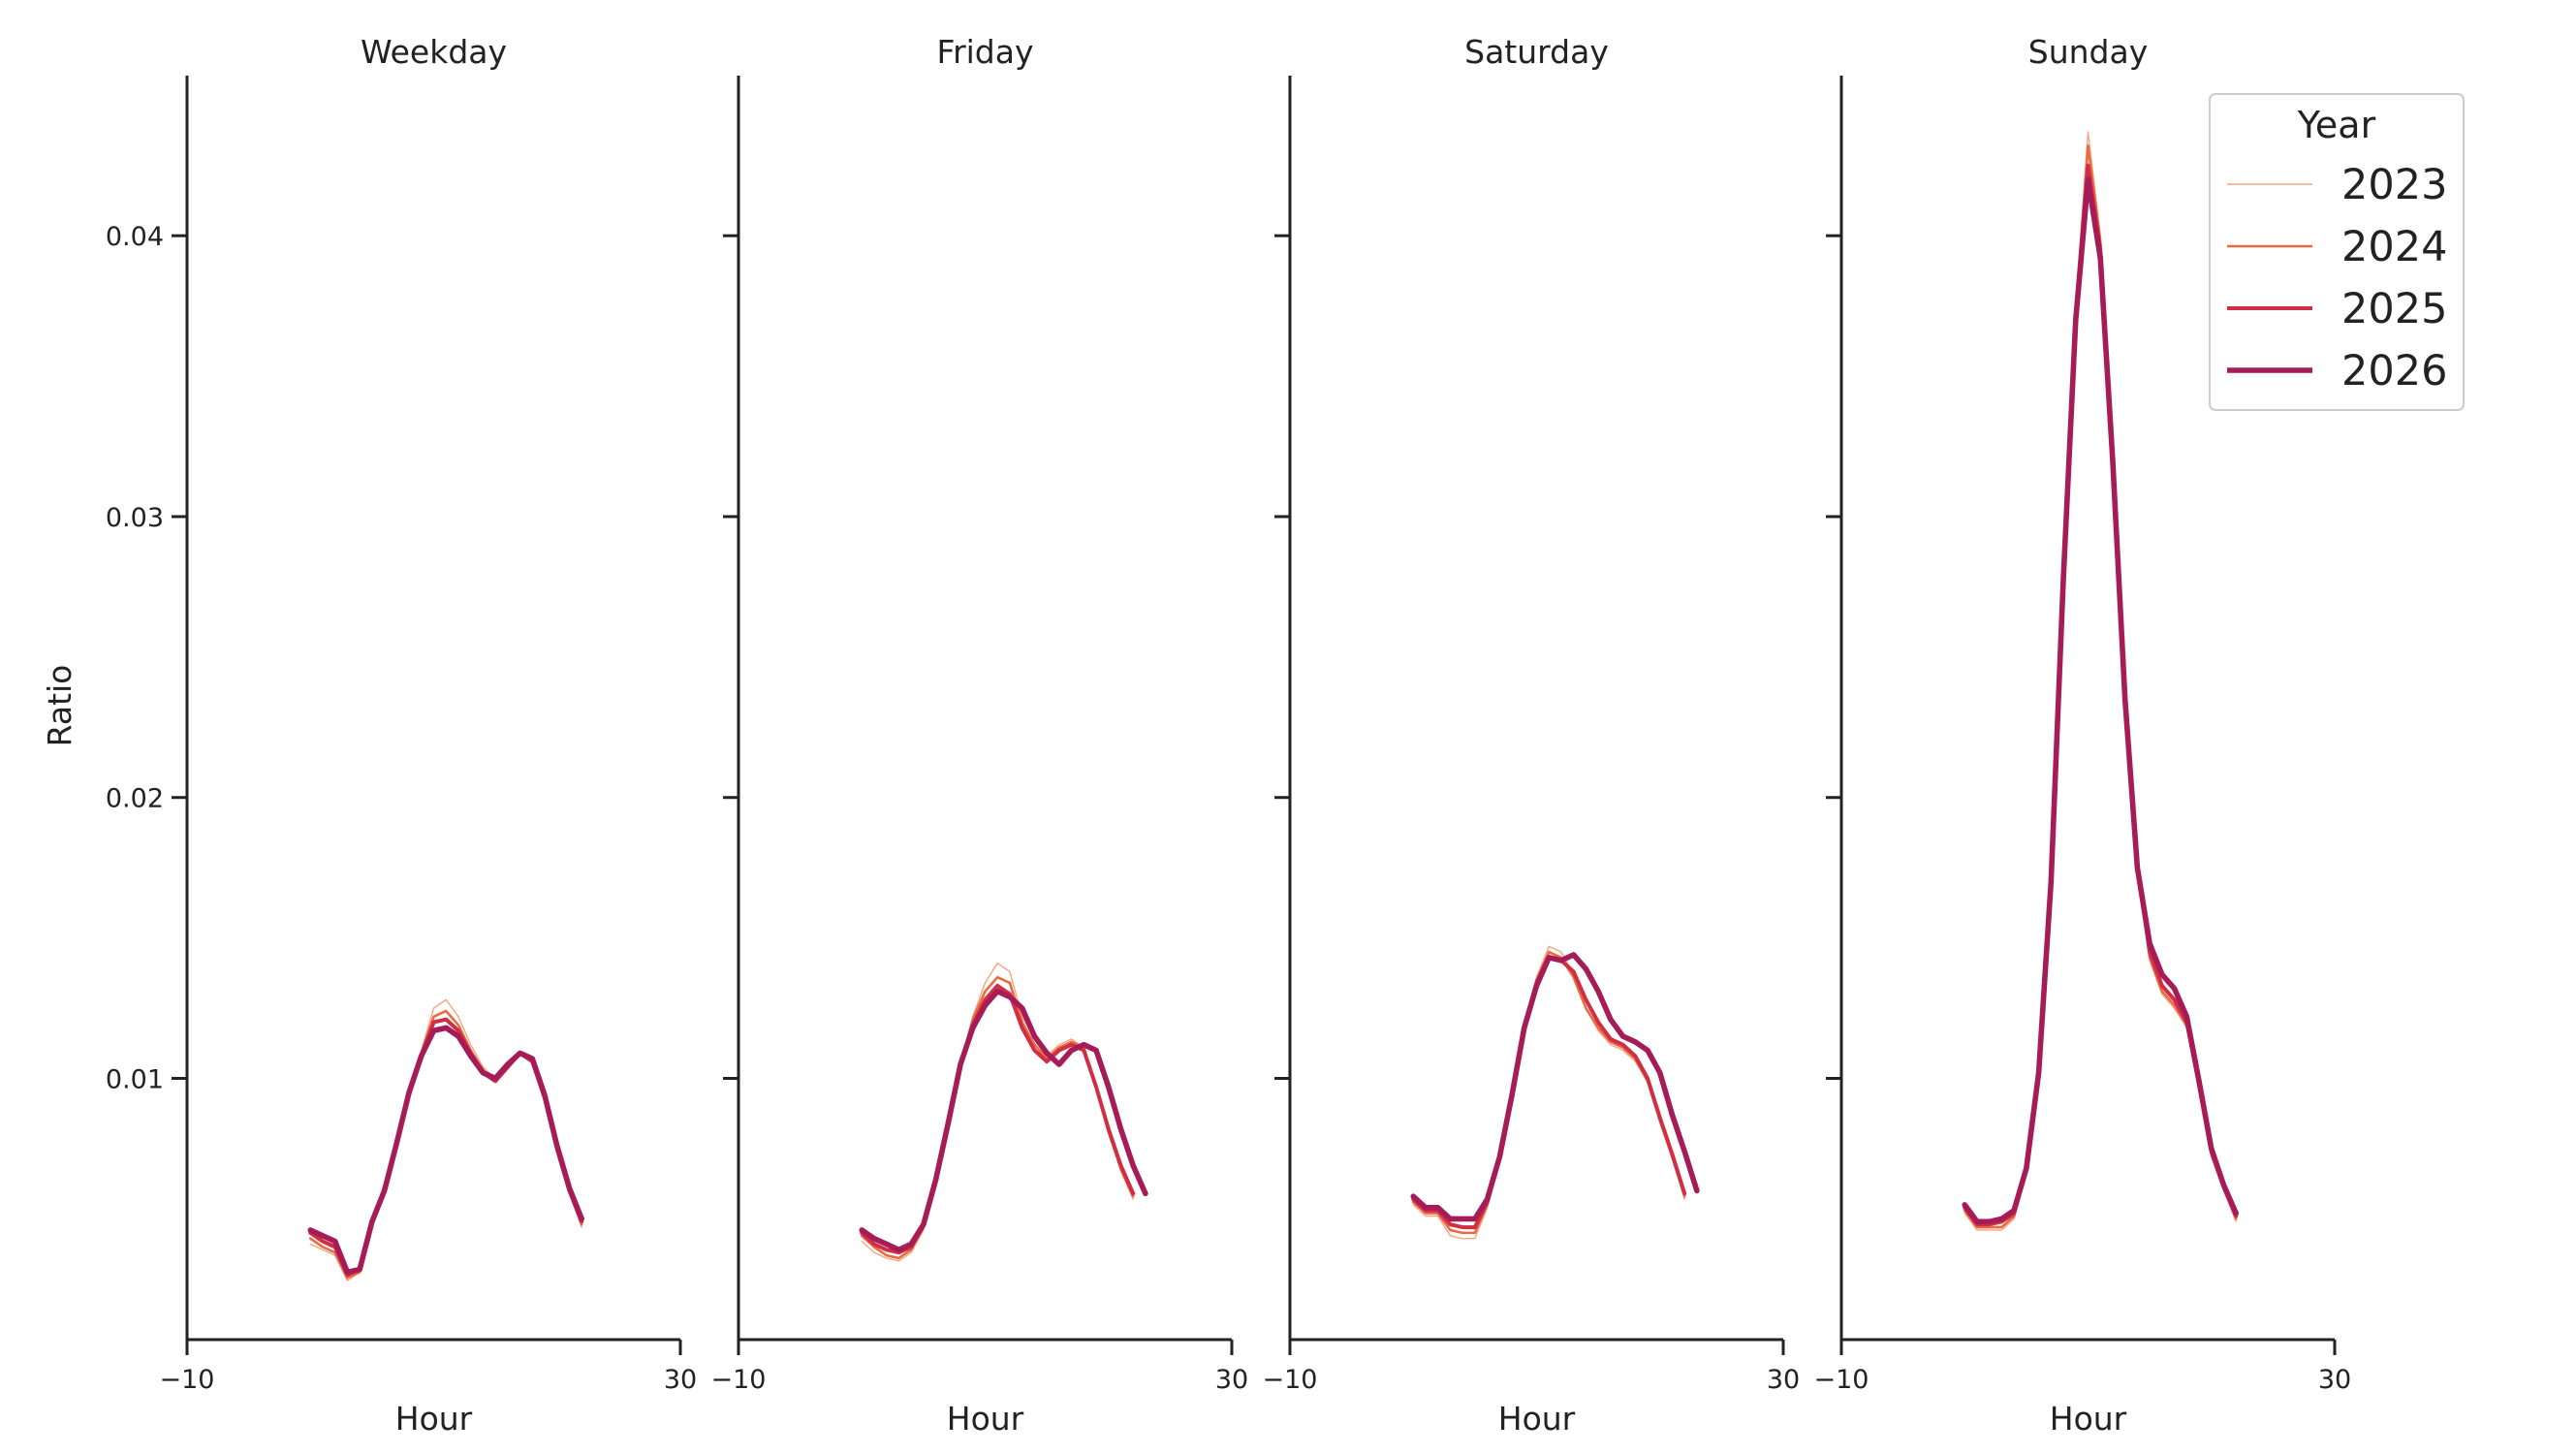  I want to click on legend-frame, so click(2337, 252).